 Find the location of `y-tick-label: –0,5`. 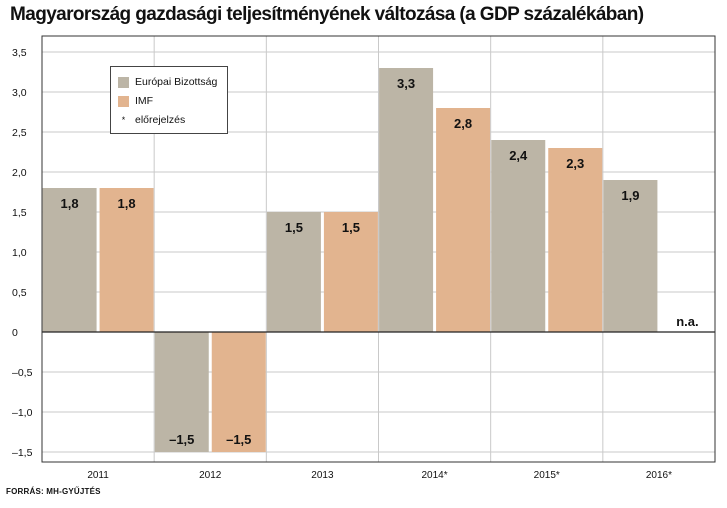

y-tick-label: –0,5 is located at coordinates (22, 373).